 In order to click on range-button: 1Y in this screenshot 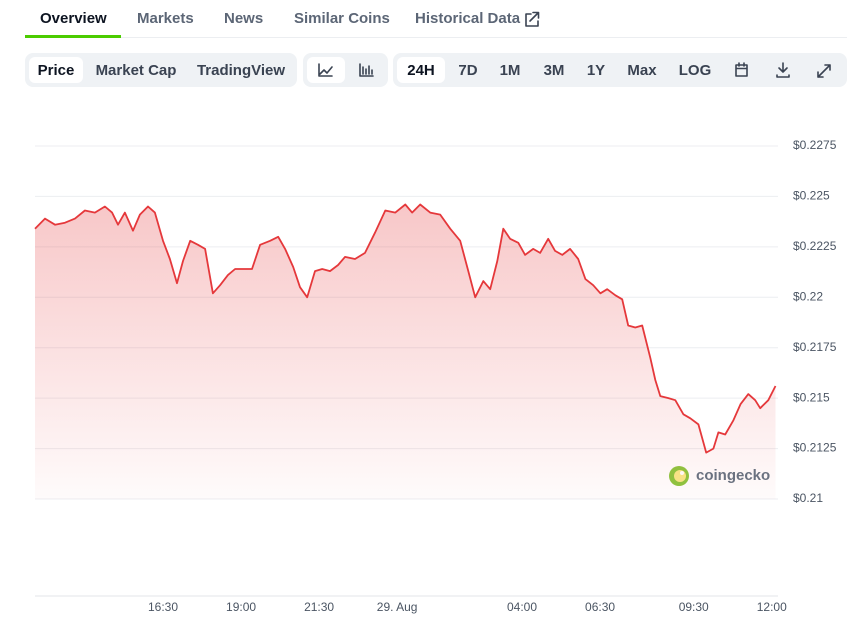, I will do `click(596, 70)`.